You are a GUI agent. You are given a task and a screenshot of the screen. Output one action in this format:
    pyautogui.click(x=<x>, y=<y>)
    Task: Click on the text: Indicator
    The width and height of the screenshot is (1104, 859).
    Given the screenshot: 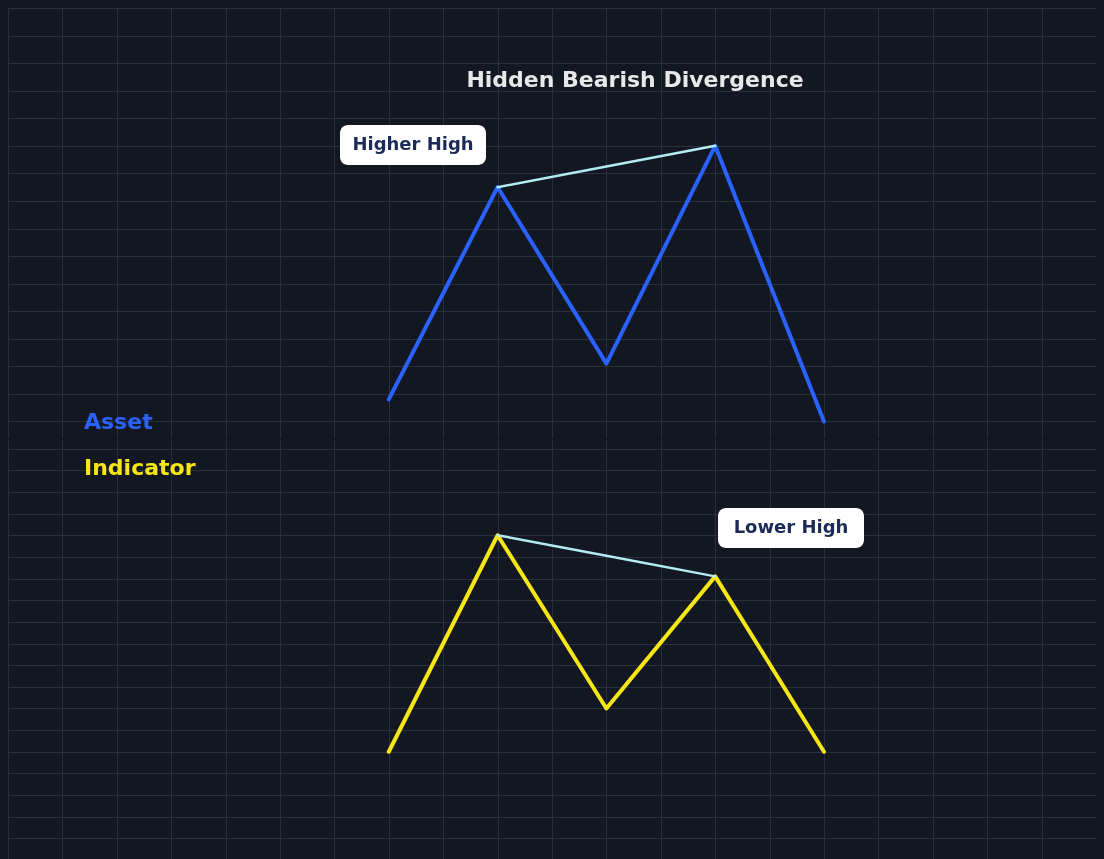 What is the action you would take?
    pyautogui.click(x=140, y=467)
    